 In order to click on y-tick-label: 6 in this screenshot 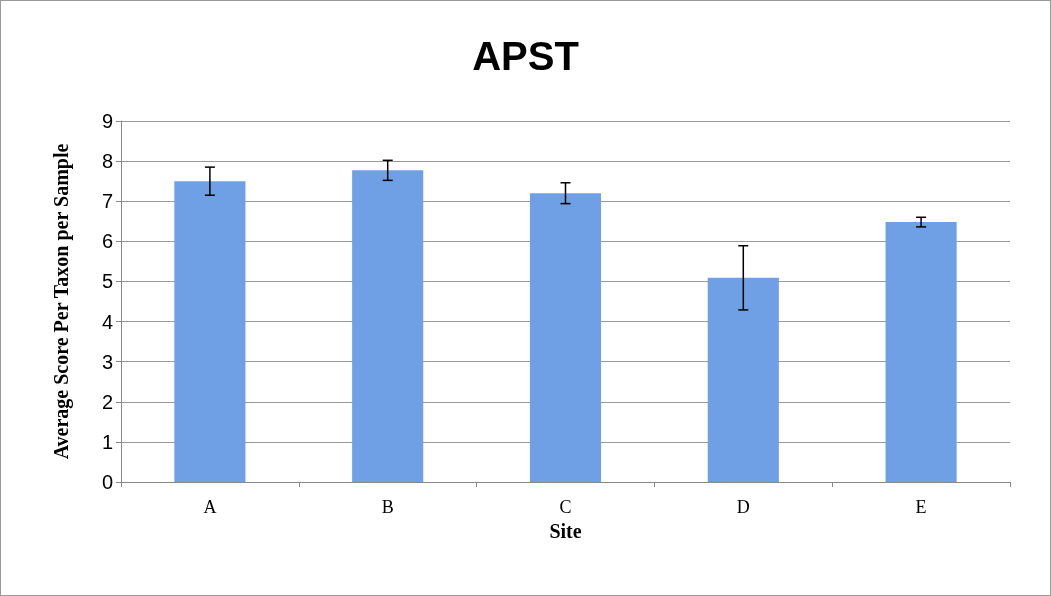, I will do `click(107, 241)`.